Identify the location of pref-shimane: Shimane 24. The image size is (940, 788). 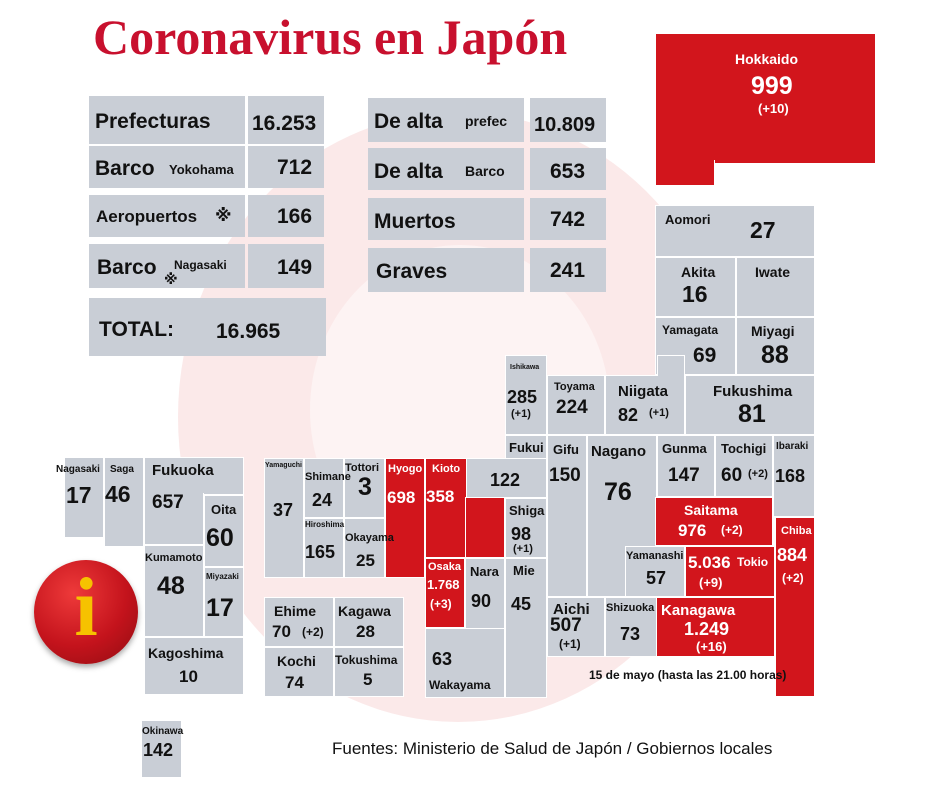
(327, 488).